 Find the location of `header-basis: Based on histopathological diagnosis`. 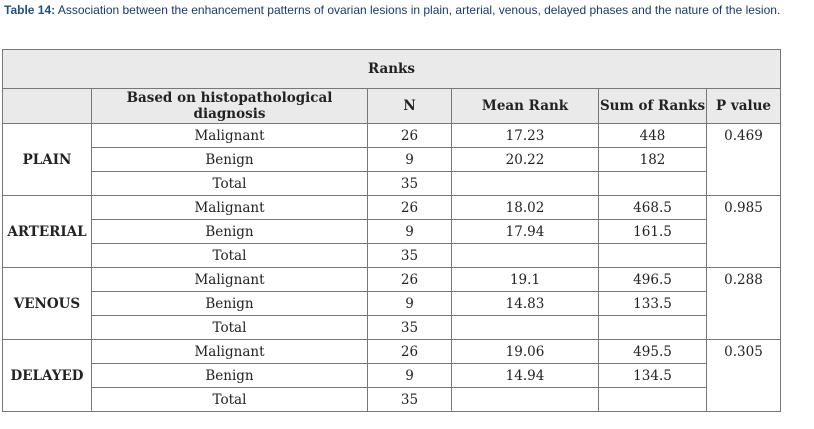

header-basis: Based on histopathological diagnosis is located at coordinates (229, 106).